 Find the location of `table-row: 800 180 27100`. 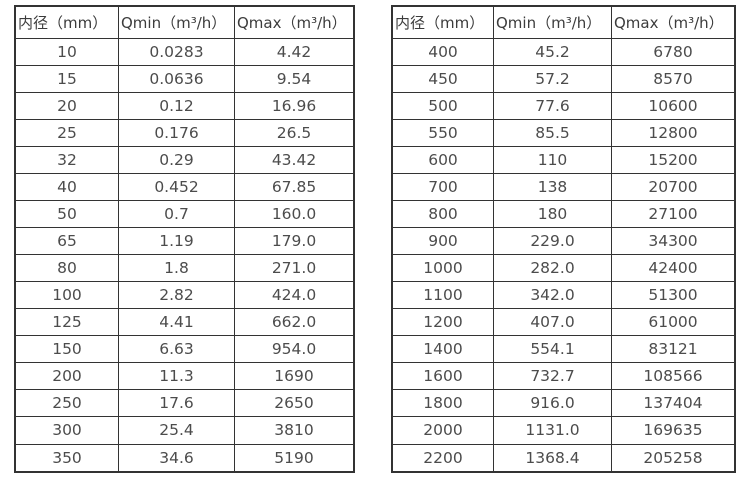

table-row: 800 180 27100 is located at coordinates (563, 214).